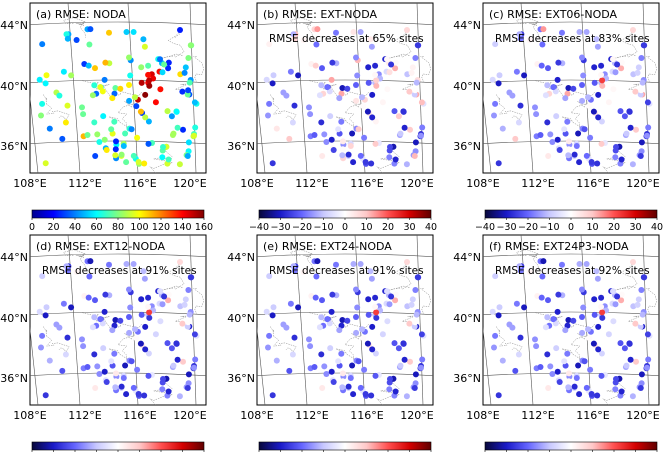 This screenshot has height=458, width=669. Describe the element at coordinates (528, 227) in the screenshot. I see `colorbar-tick-label: −20` at that location.